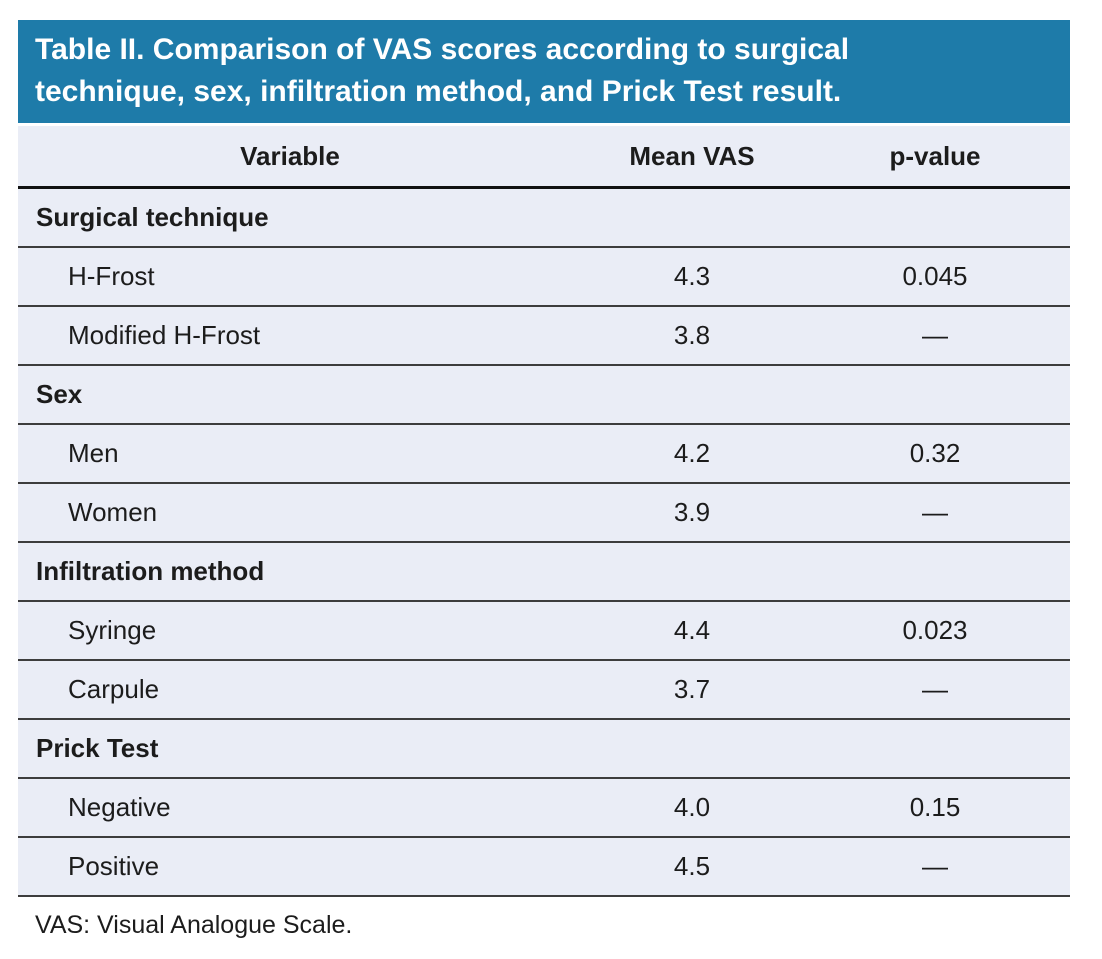  I want to click on table-row-modified-h-frost: Modified H-Frost 3.8 —, so click(544, 336).